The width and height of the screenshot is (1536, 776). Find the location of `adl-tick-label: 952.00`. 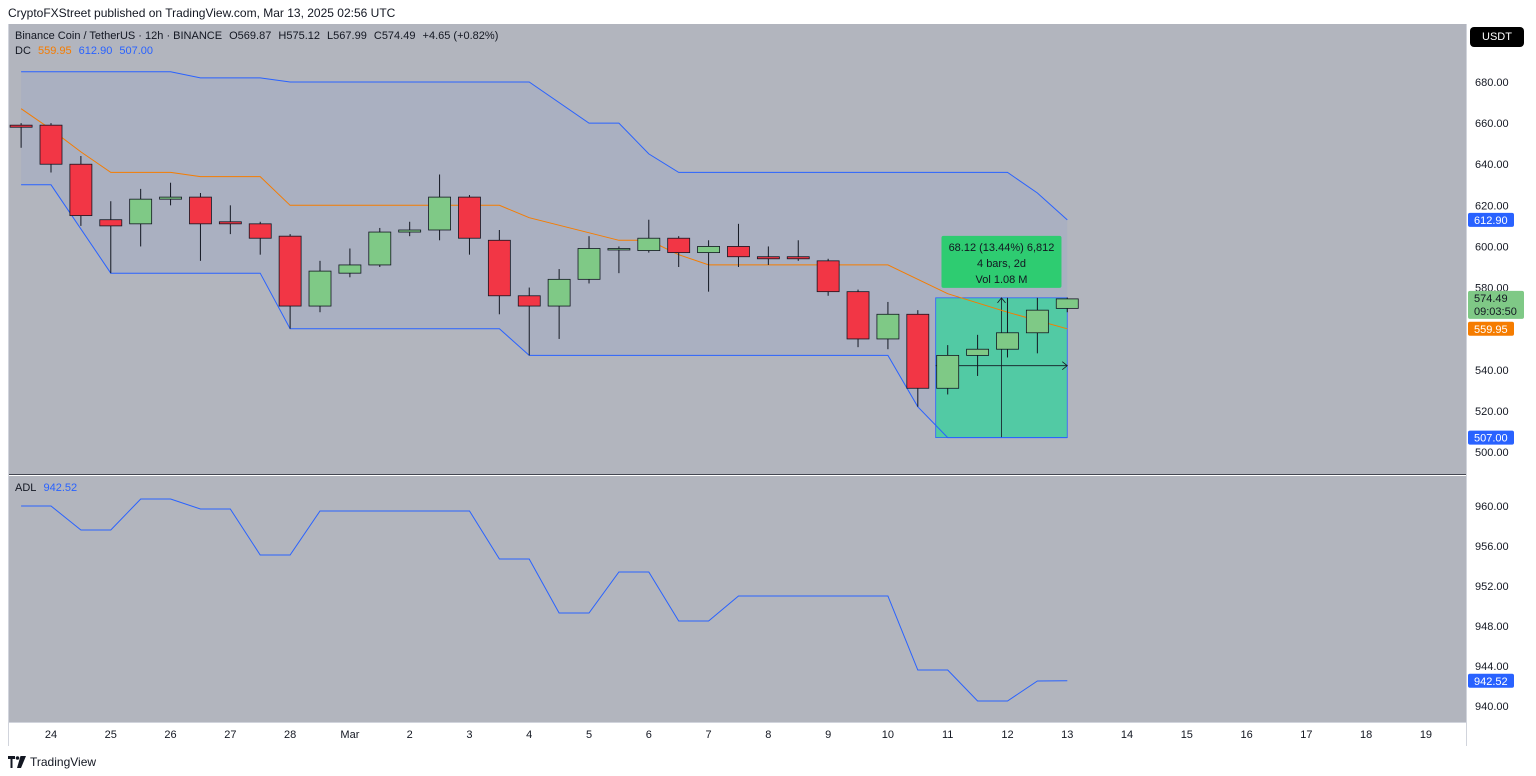

adl-tick-label: 952.00 is located at coordinates (1492, 587).